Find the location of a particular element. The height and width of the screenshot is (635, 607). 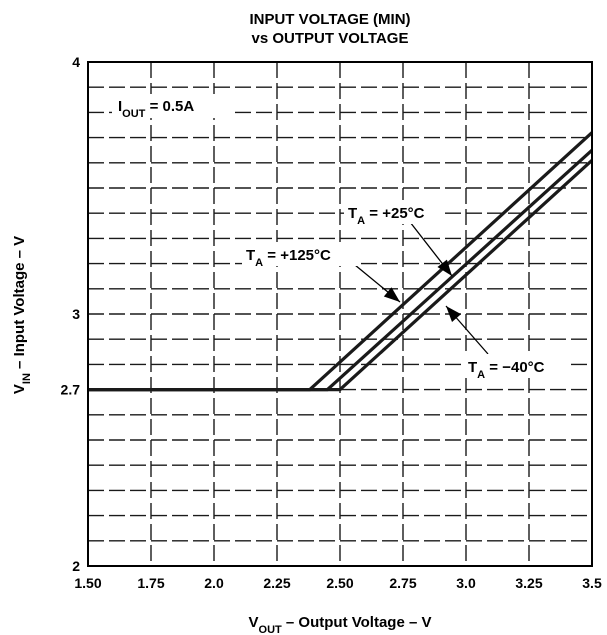

x-tick-labels: 1.50 1.75 2.0 2.25 2.50 2.75 3.0 3.25 3.5 is located at coordinates (338, 583).